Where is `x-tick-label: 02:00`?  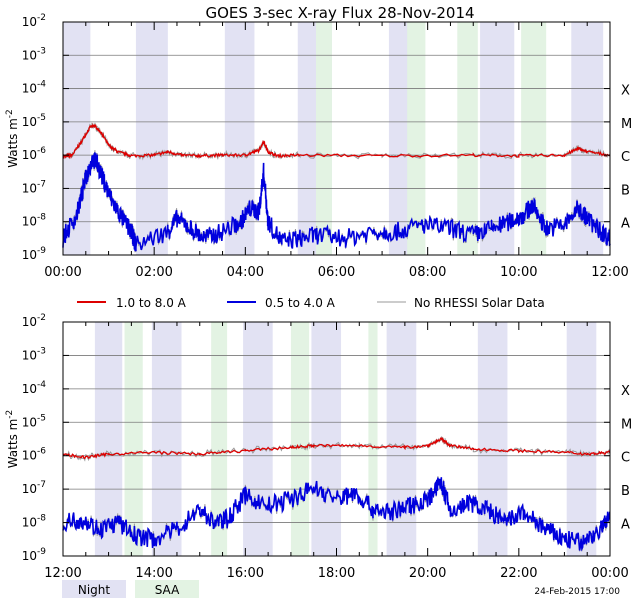 x-tick-label: 02:00 is located at coordinates (153, 272).